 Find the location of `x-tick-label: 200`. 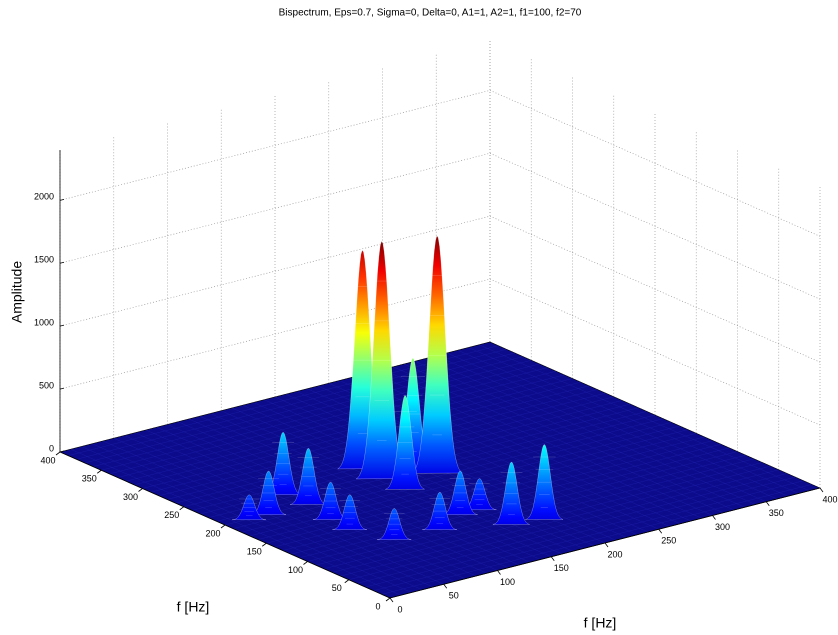

x-tick-label: 200 is located at coordinates (614, 554).